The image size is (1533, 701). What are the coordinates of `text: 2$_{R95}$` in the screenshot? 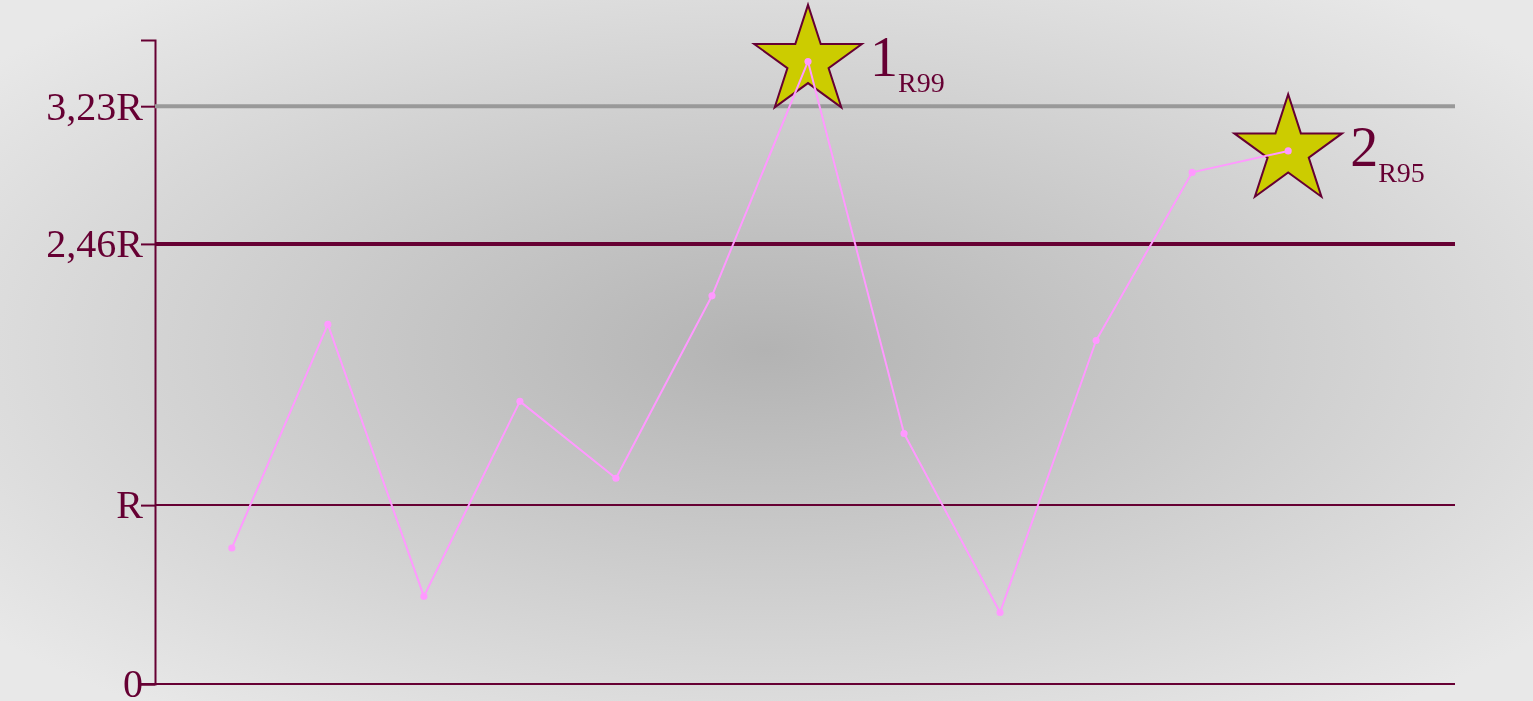 It's located at (1387, 151).